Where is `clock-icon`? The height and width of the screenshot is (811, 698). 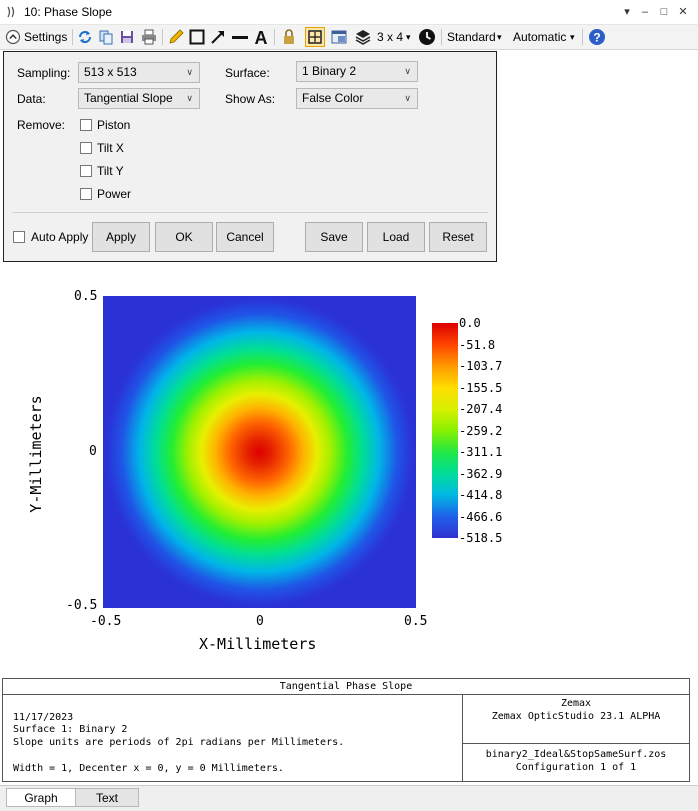
clock-icon is located at coordinates (427, 37).